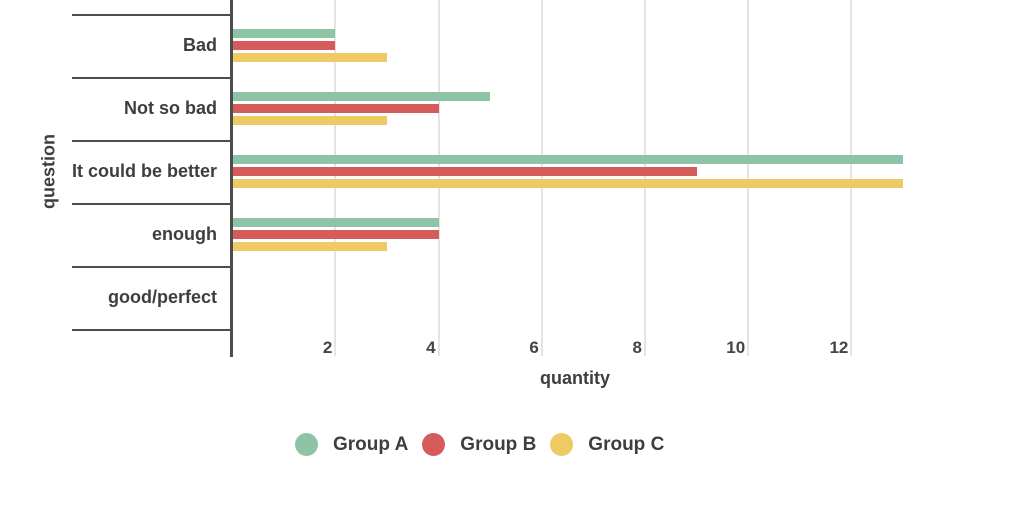 The image size is (1024, 512). Describe the element at coordinates (199, 45) in the screenshot. I see `category-label: Bad` at that location.